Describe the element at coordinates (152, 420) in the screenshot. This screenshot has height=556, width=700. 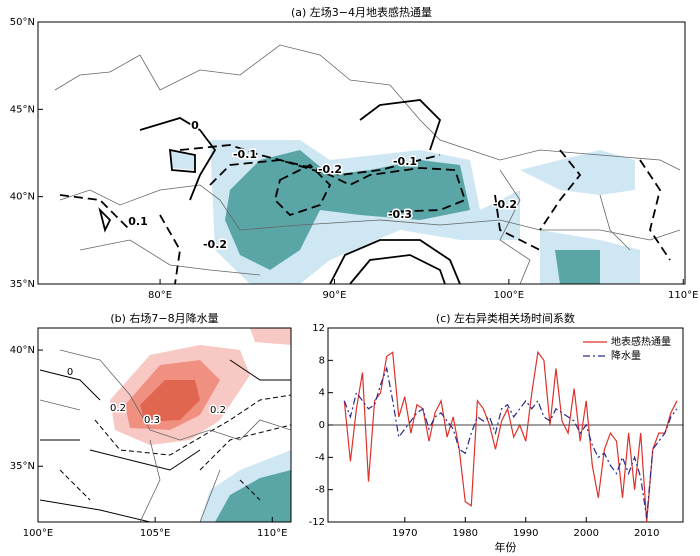
I see `contour-label: 0.3` at that location.